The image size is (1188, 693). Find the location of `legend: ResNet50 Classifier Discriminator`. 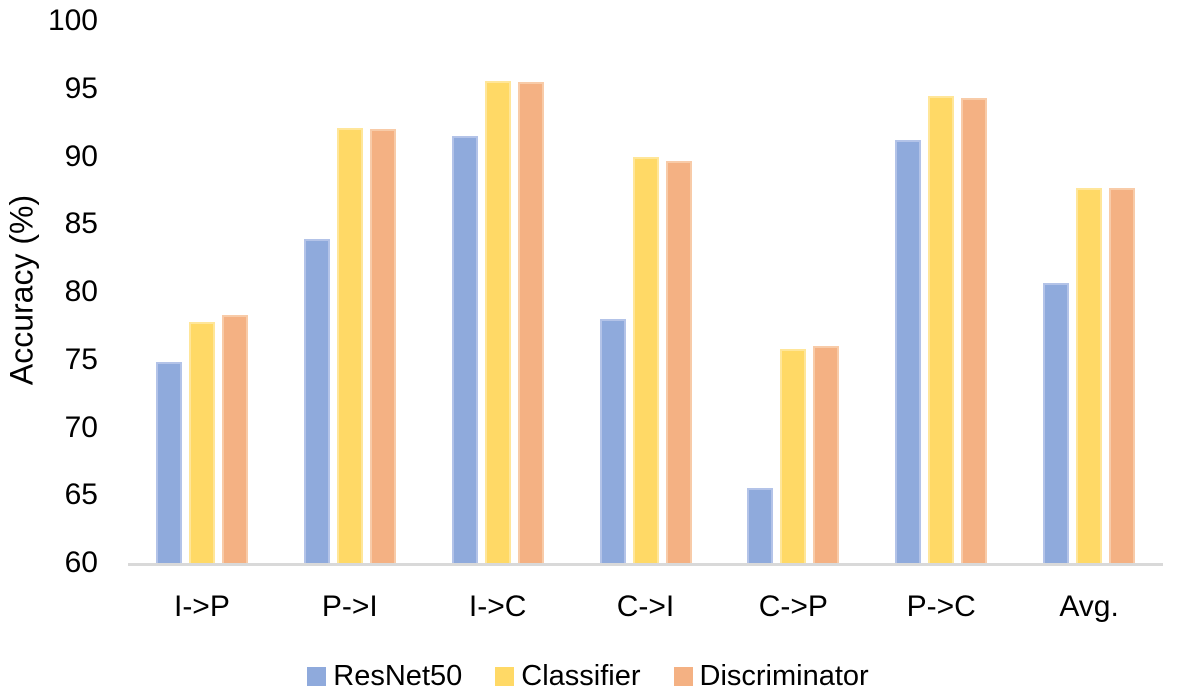

legend: ResNet50 Classifier Discriminator is located at coordinates (588, 676).